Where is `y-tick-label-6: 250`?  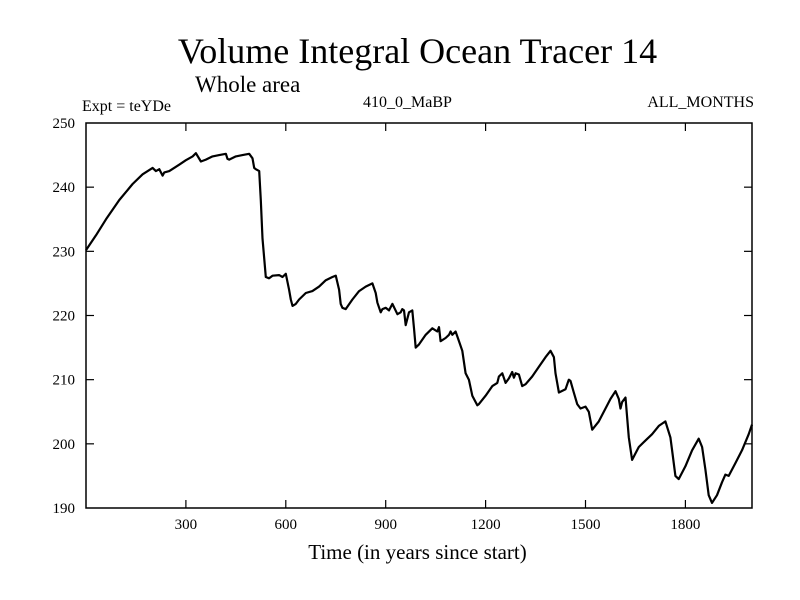 y-tick-label-6: 250 is located at coordinates (64, 124).